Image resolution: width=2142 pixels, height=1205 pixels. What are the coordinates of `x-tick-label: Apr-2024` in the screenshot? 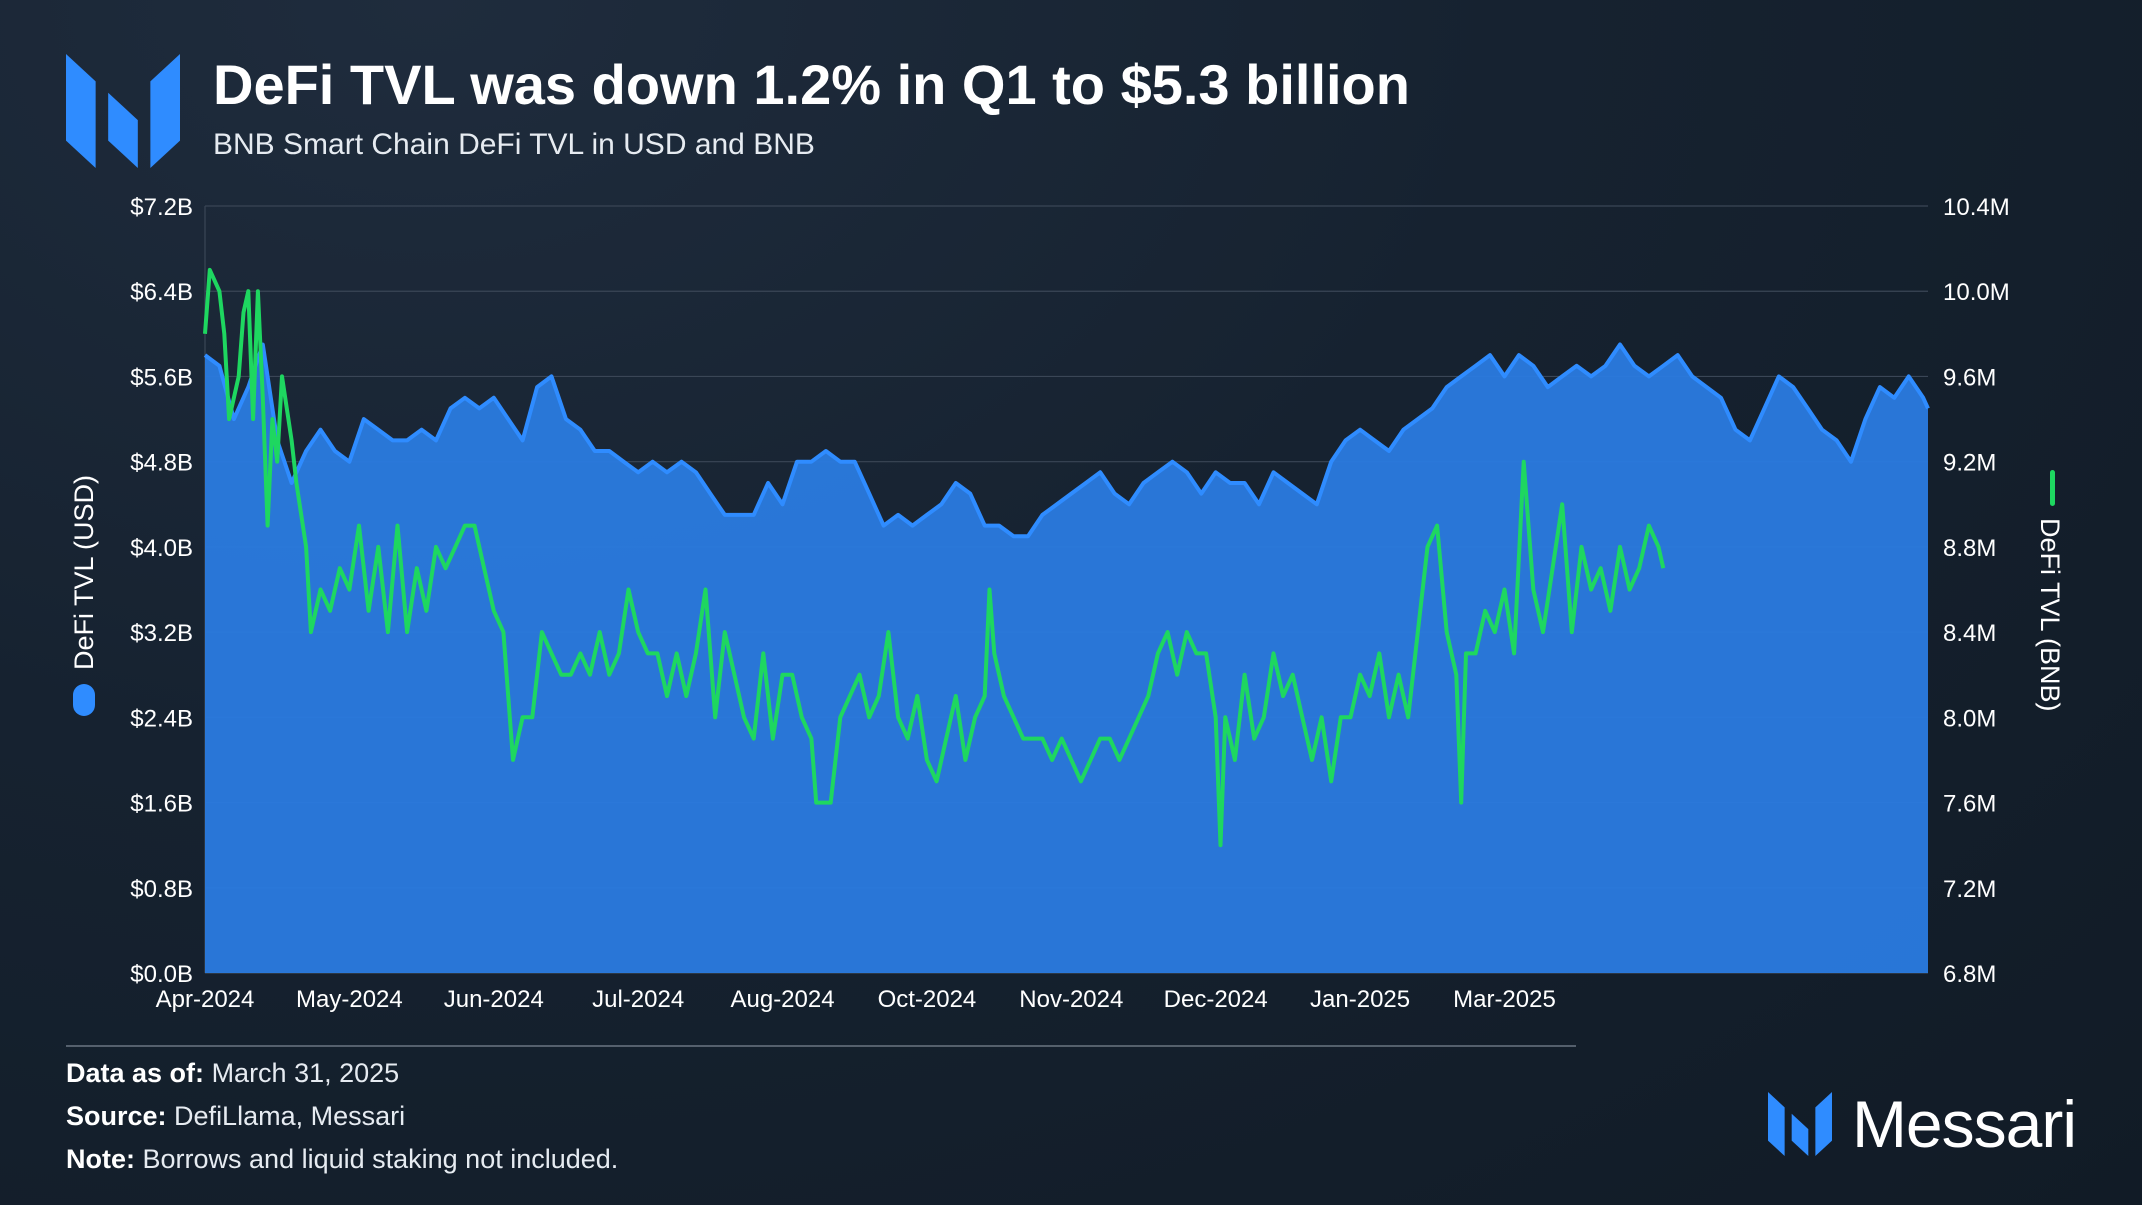 It's located at (205, 999).